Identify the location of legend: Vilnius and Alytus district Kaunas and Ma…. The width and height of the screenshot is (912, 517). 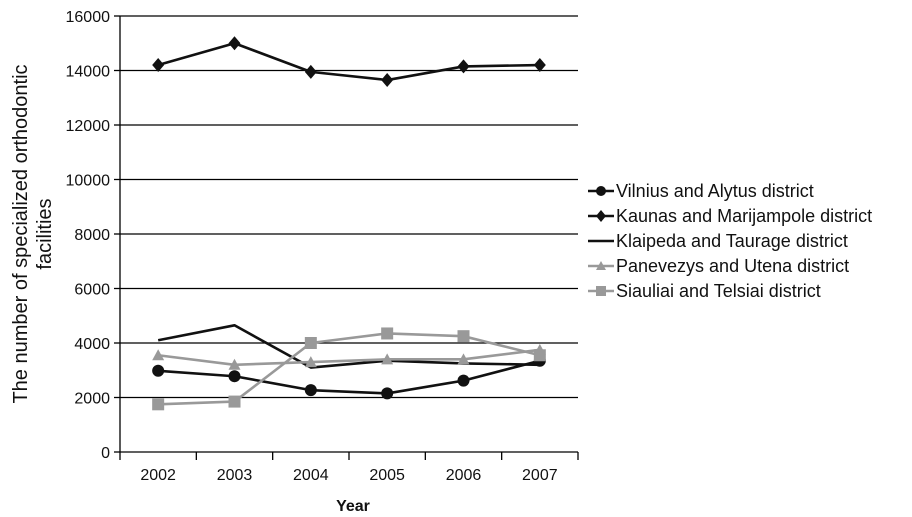
(730, 241).